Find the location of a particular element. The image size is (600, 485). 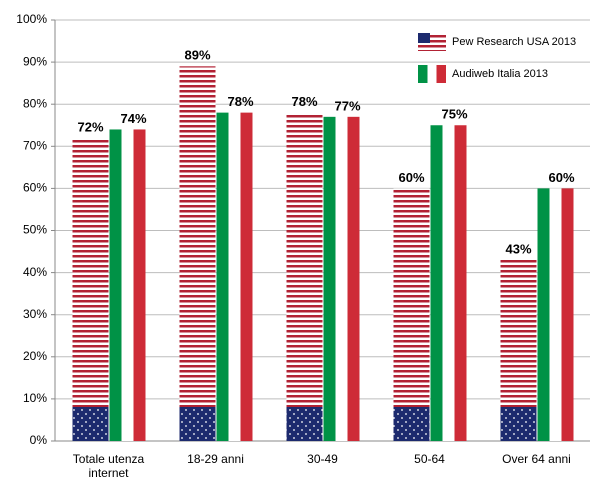

y-tick-label: 80% is located at coordinates (35, 103).